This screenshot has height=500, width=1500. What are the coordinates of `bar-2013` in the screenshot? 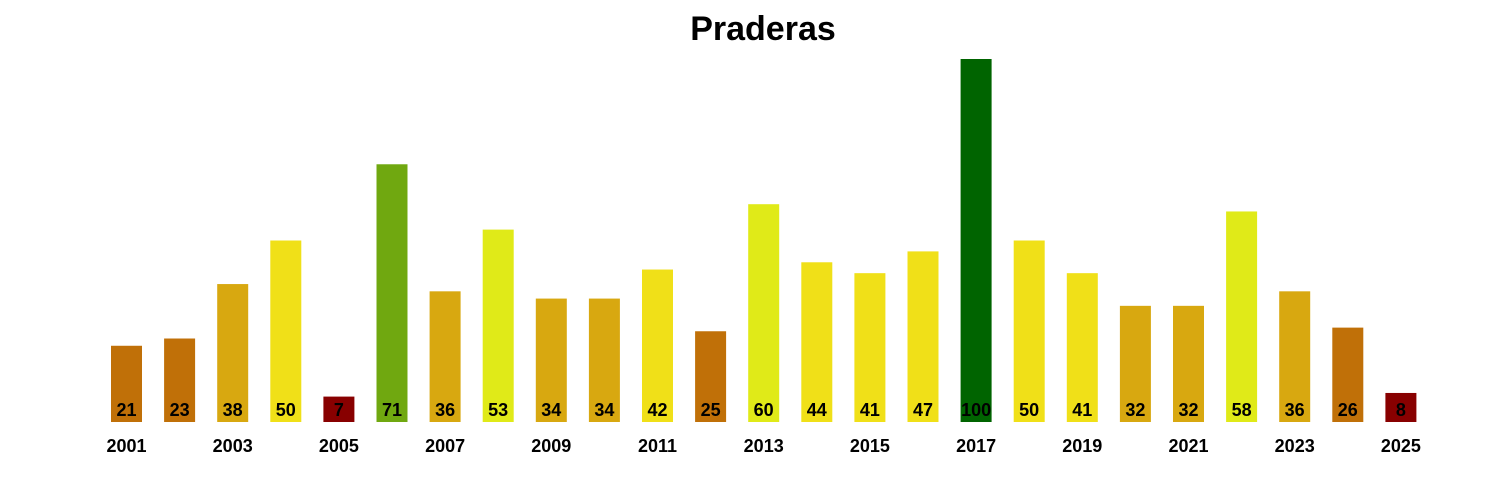 It's located at (764, 313).